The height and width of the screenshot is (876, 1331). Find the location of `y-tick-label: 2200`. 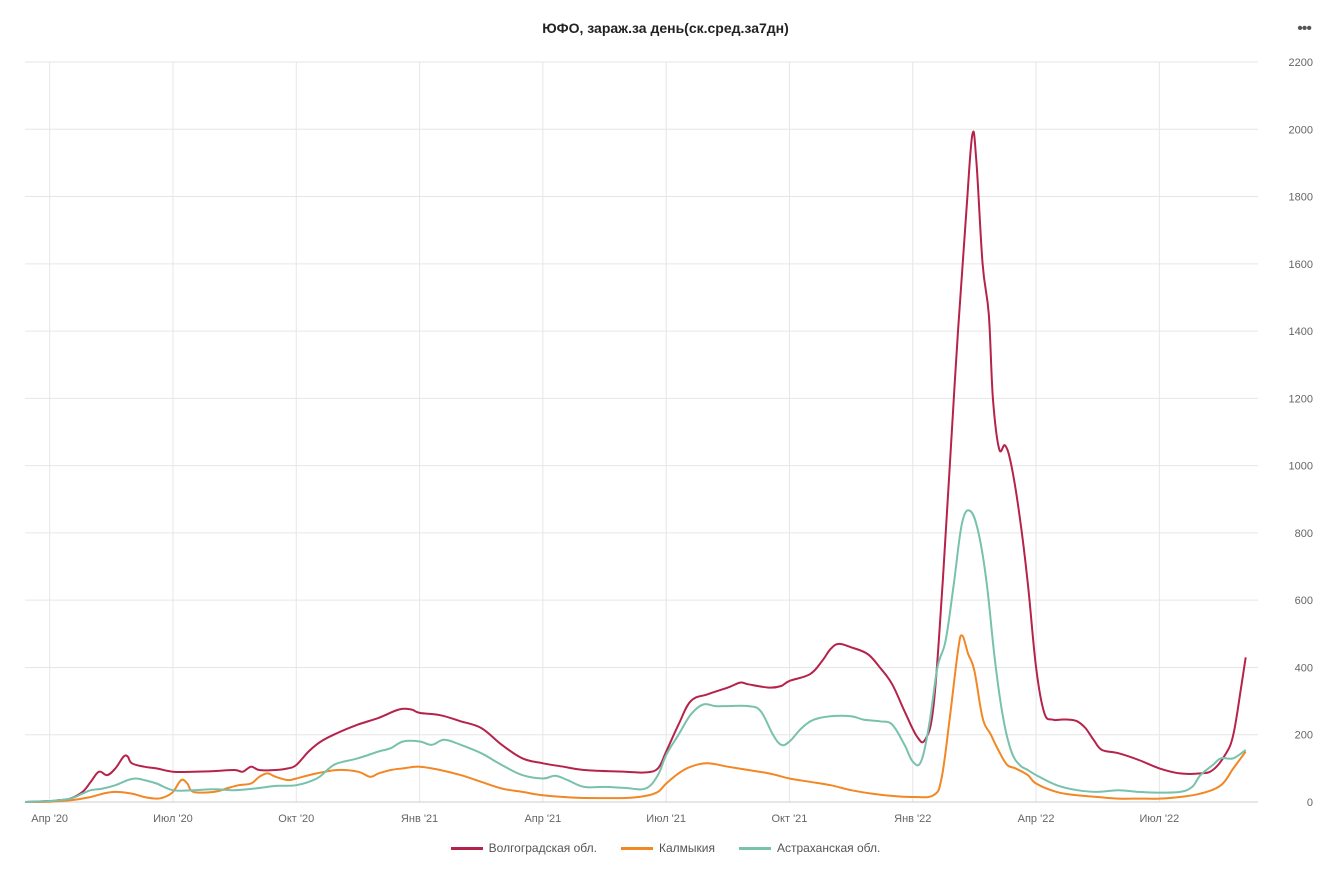

y-tick-label: 2200 is located at coordinates (1301, 63).